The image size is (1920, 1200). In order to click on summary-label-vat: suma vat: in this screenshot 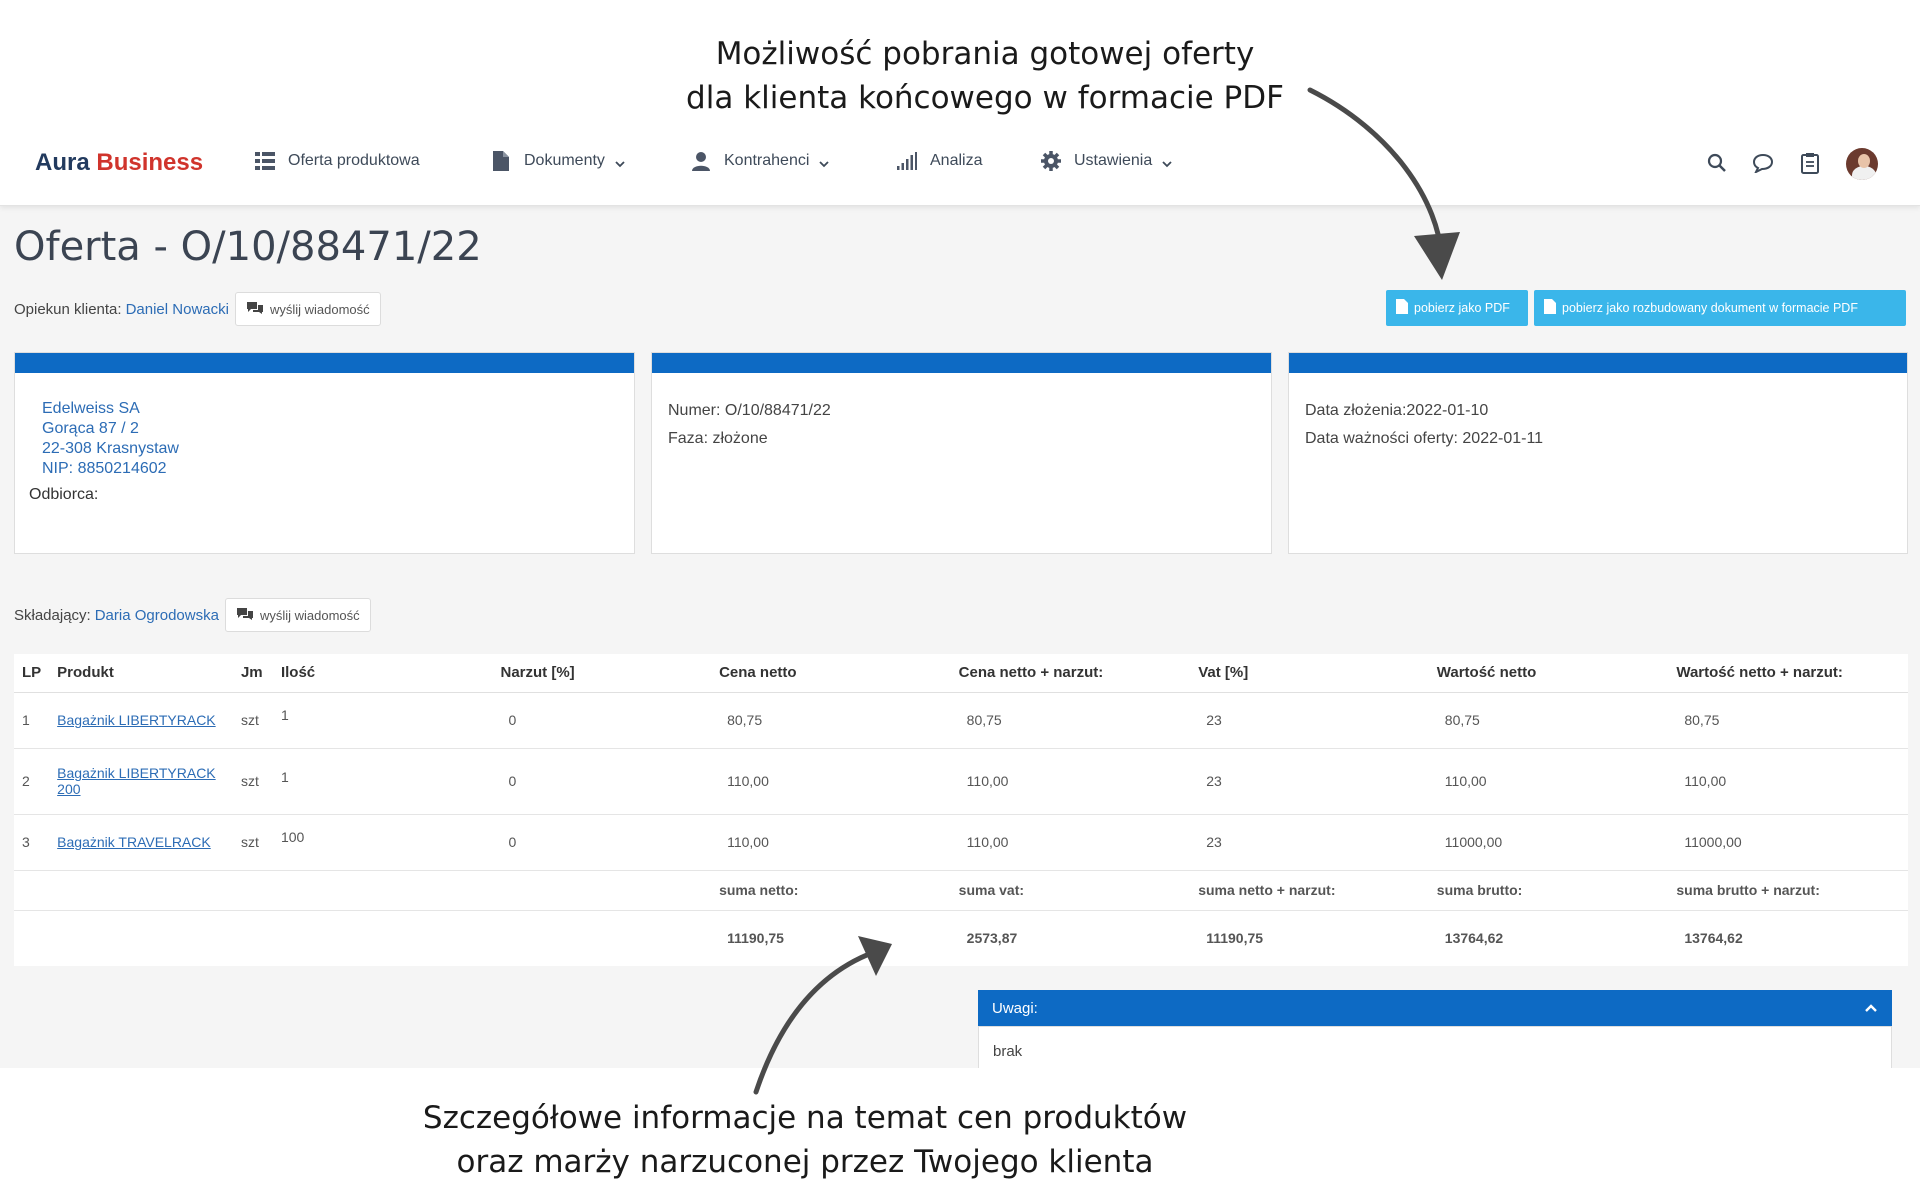, I will do `click(1070, 890)`.